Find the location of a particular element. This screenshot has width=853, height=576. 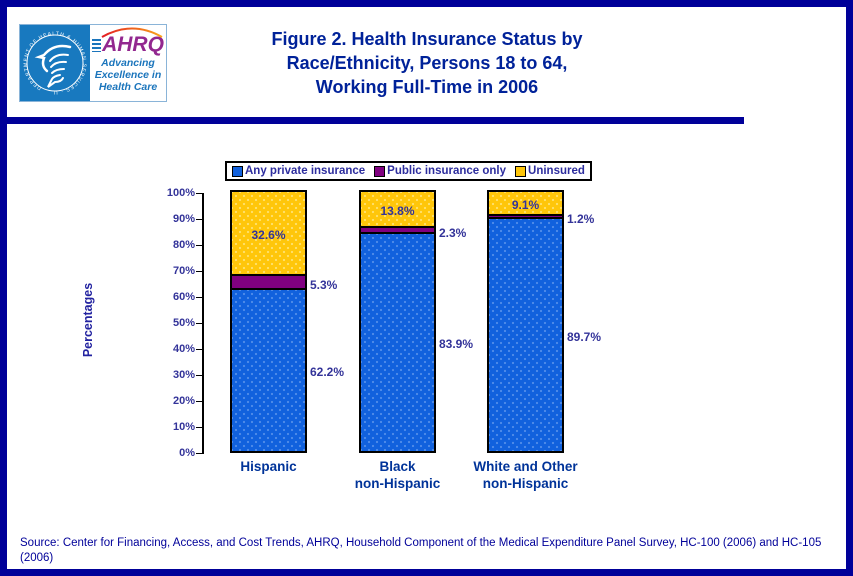

segment-value-label: 9.1% is located at coordinates (525, 204).